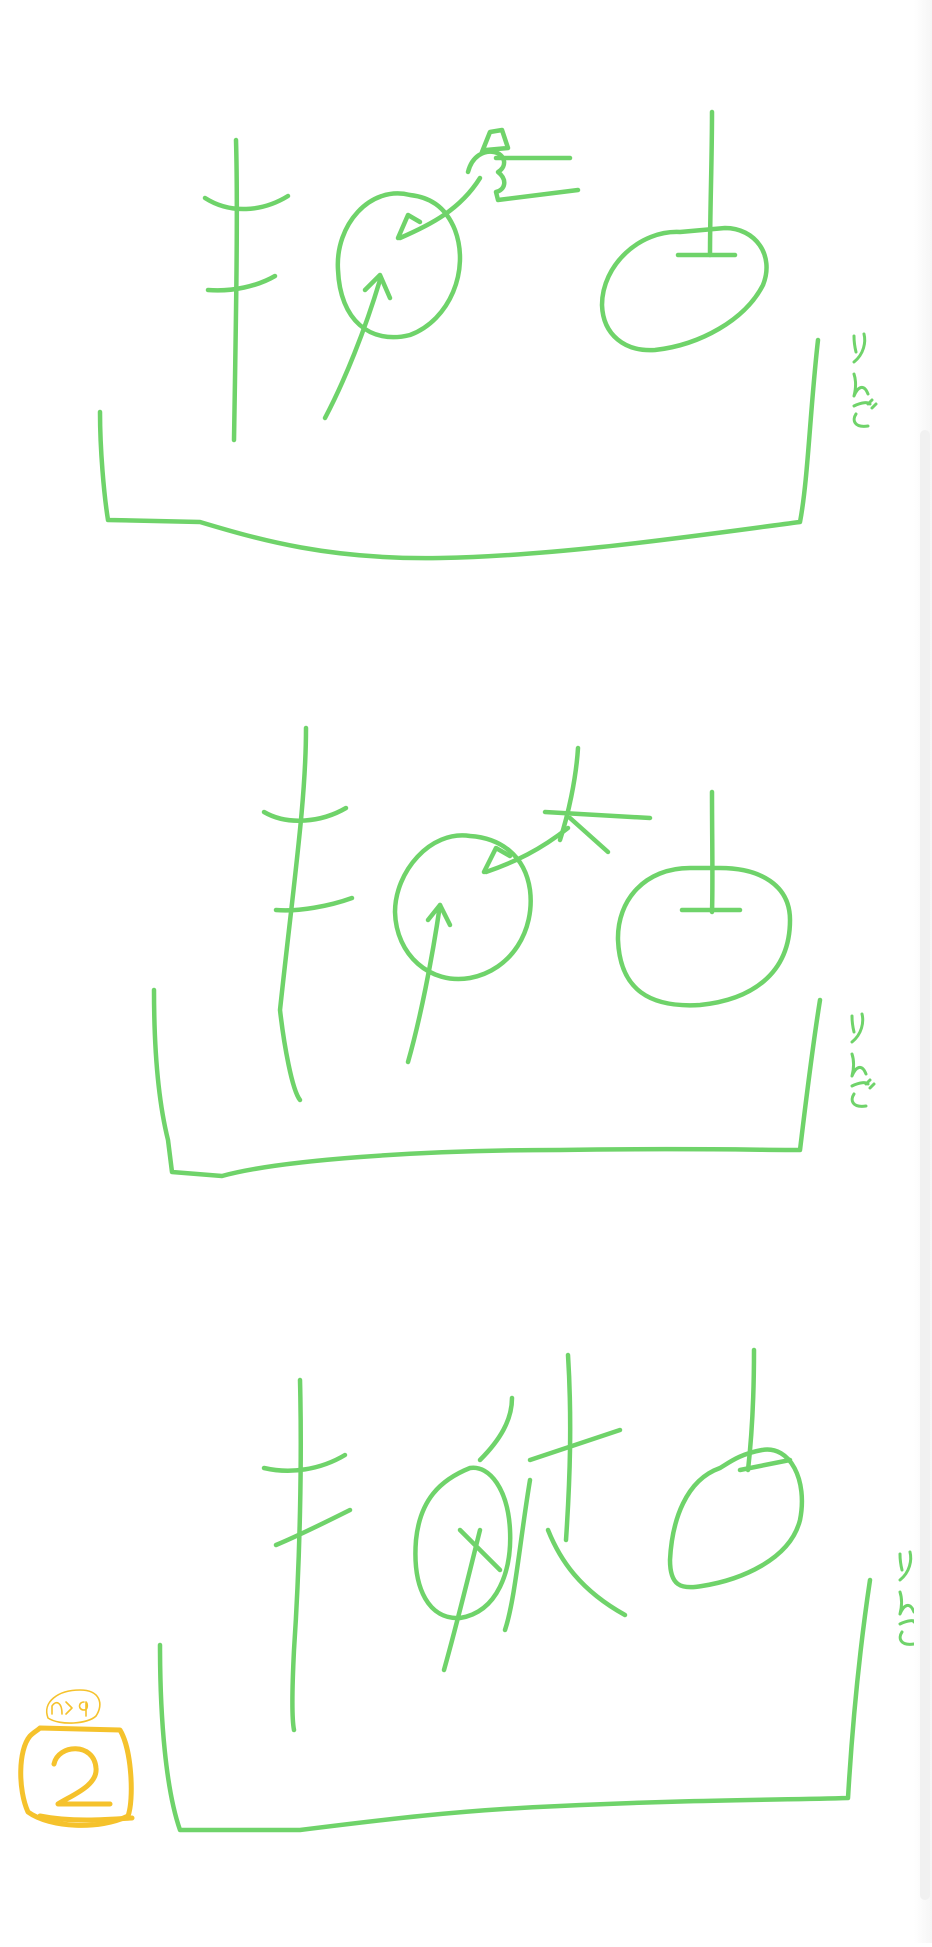 Image resolution: width=932 pixels, height=1947 pixels. Describe the element at coordinates (241, 283) in the screenshot. I see `sketch-1-stroke-te-h2` at that location.